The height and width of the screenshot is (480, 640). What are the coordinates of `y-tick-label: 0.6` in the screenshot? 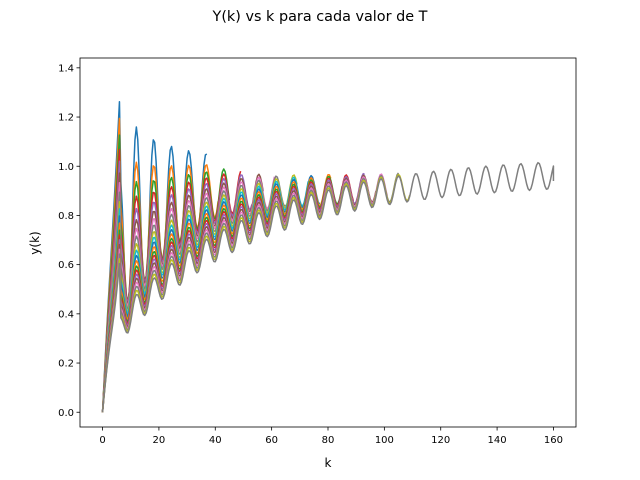 It's located at (66, 265).